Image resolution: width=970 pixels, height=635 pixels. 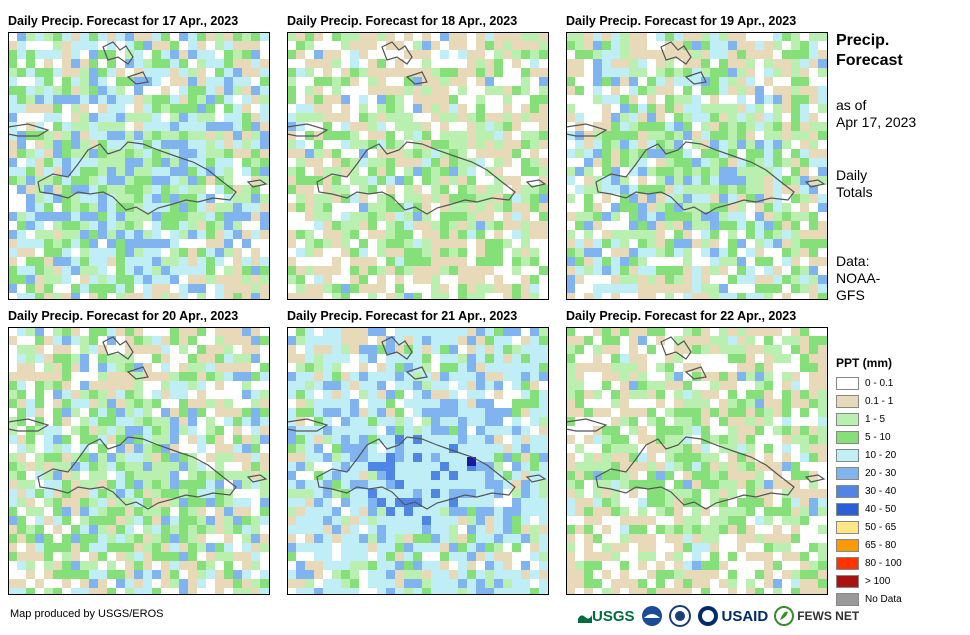 I want to click on as-of-date: as of Apr 17, 2023, so click(x=876, y=114).